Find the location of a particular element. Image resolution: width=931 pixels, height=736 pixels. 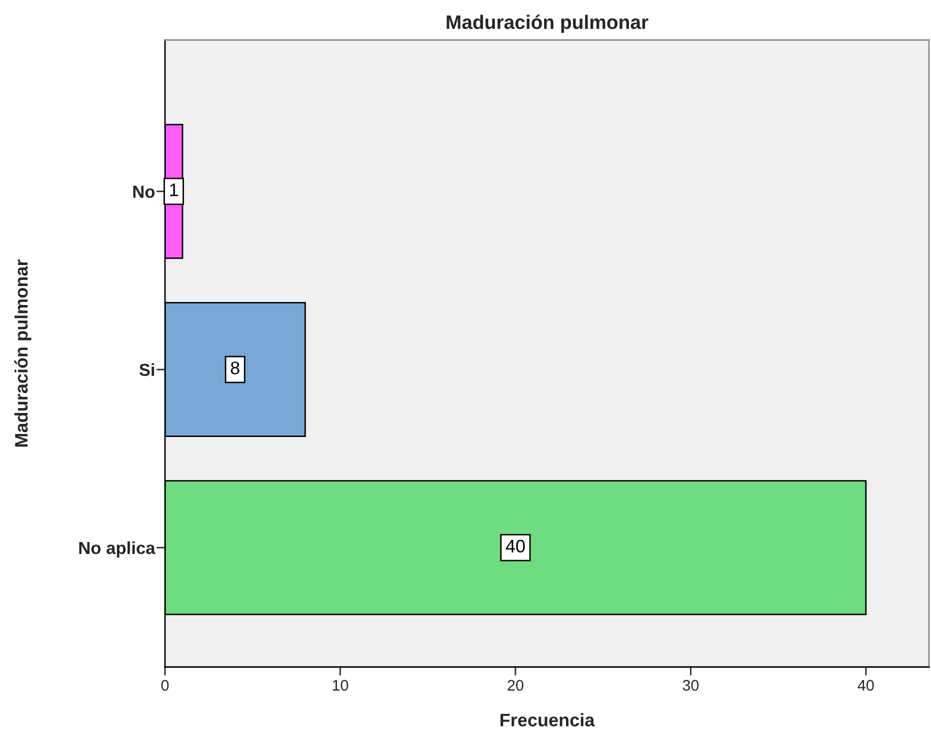

x-tick-label: 0 is located at coordinates (165, 685).